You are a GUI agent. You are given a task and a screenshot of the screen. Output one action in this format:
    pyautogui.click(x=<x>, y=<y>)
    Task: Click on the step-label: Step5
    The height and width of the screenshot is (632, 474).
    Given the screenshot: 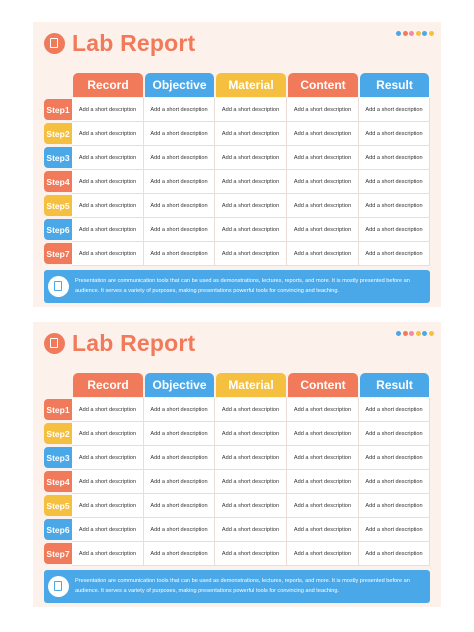 What is the action you would take?
    pyautogui.click(x=58, y=205)
    